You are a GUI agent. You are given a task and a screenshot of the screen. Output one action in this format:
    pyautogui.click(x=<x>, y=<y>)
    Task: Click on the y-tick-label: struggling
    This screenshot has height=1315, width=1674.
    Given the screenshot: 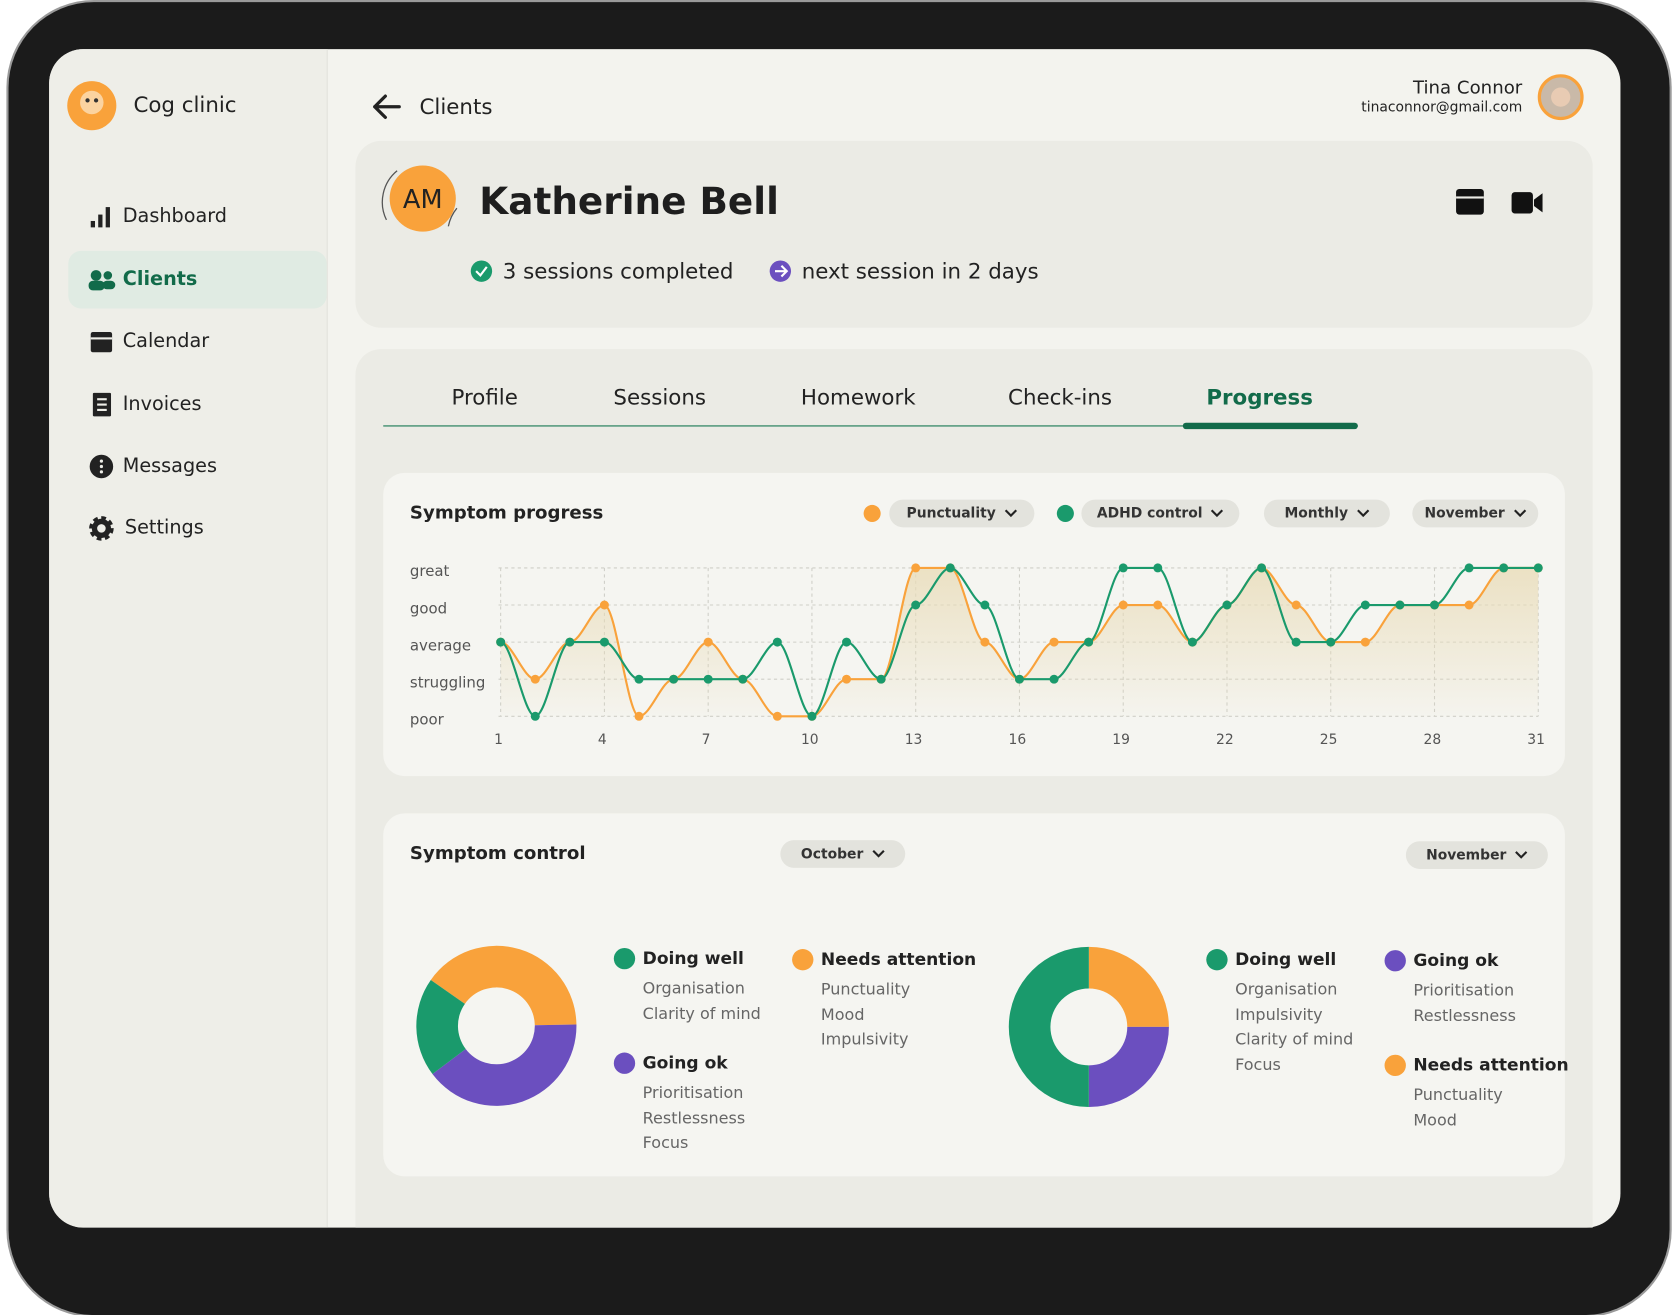 What is the action you would take?
    pyautogui.click(x=447, y=682)
    